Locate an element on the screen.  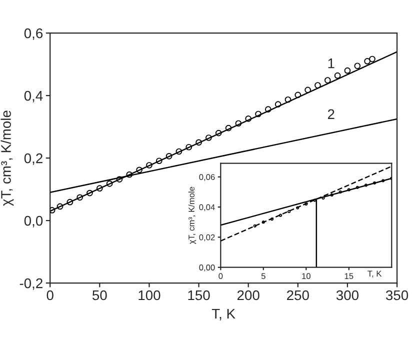
x-tick-label: 150 is located at coordinates (199, 295).